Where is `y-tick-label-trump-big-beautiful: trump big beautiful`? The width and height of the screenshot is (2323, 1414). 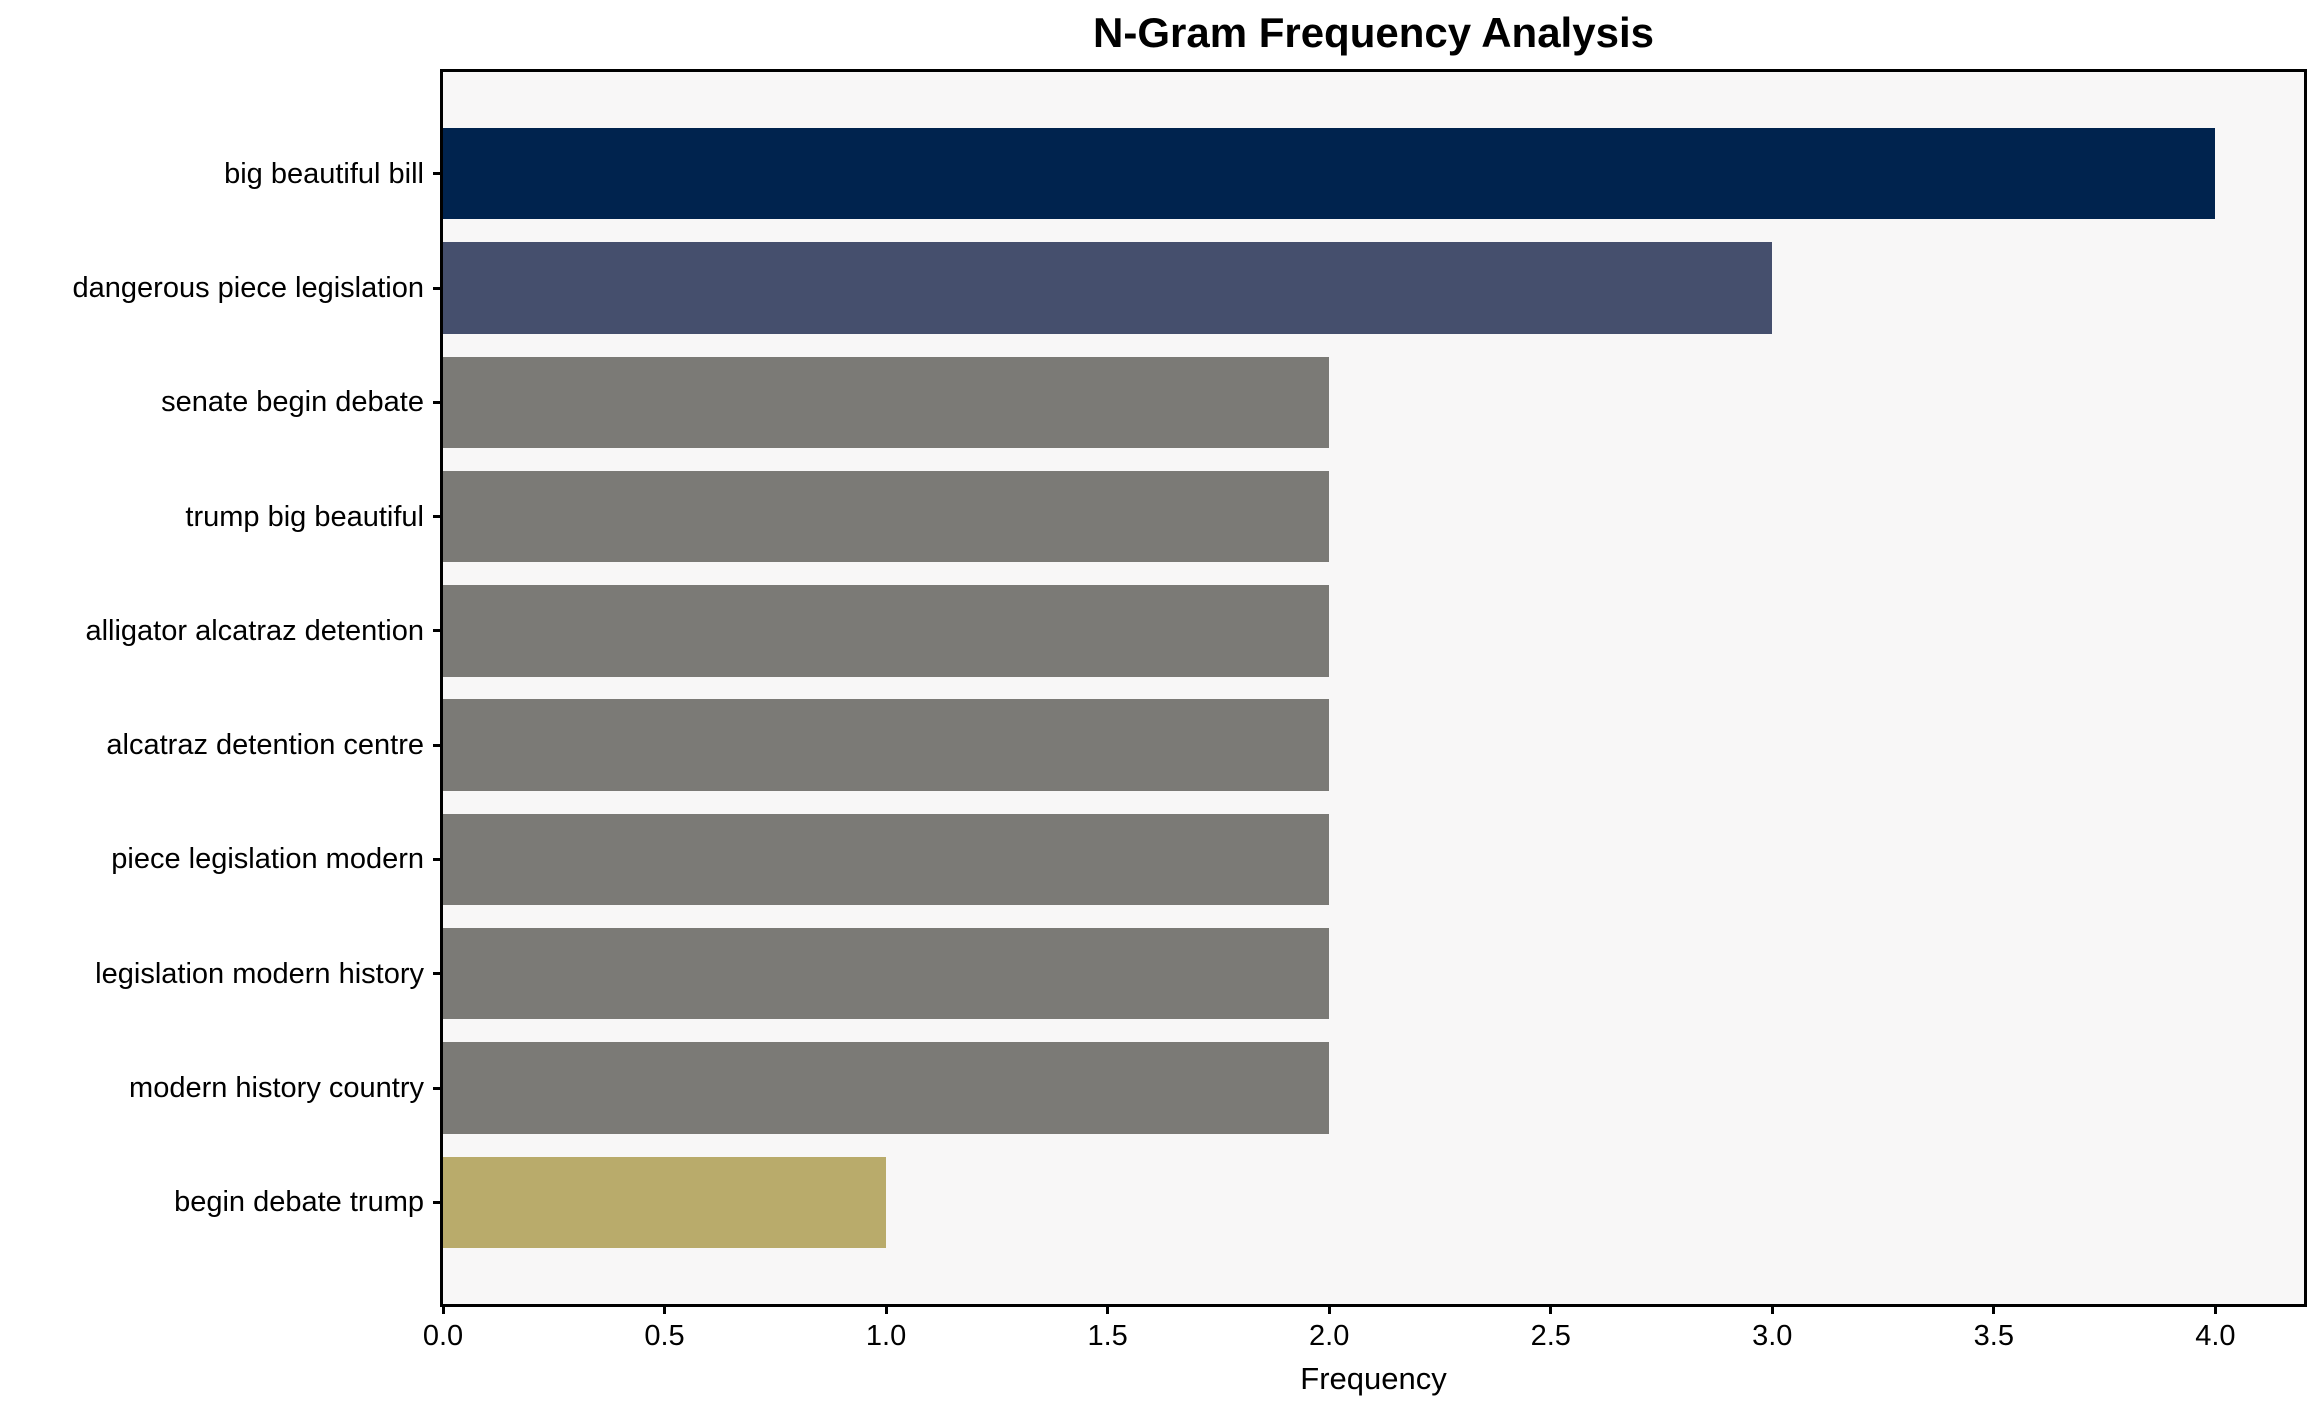
y-tick-label-trump-big-beautiful: trump big beautiful is located at coordinates (304, 516).